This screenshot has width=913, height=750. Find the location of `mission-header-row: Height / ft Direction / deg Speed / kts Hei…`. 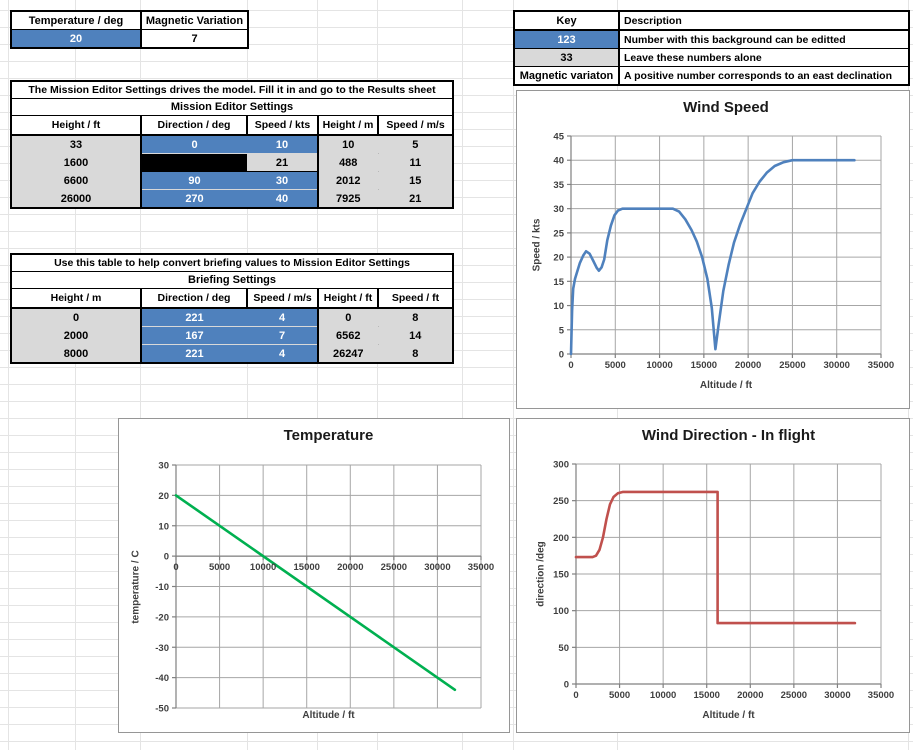

mission-header-row: Height / ft Direction / deg Speed / kts Hei… is located at coordinates (232, 125).